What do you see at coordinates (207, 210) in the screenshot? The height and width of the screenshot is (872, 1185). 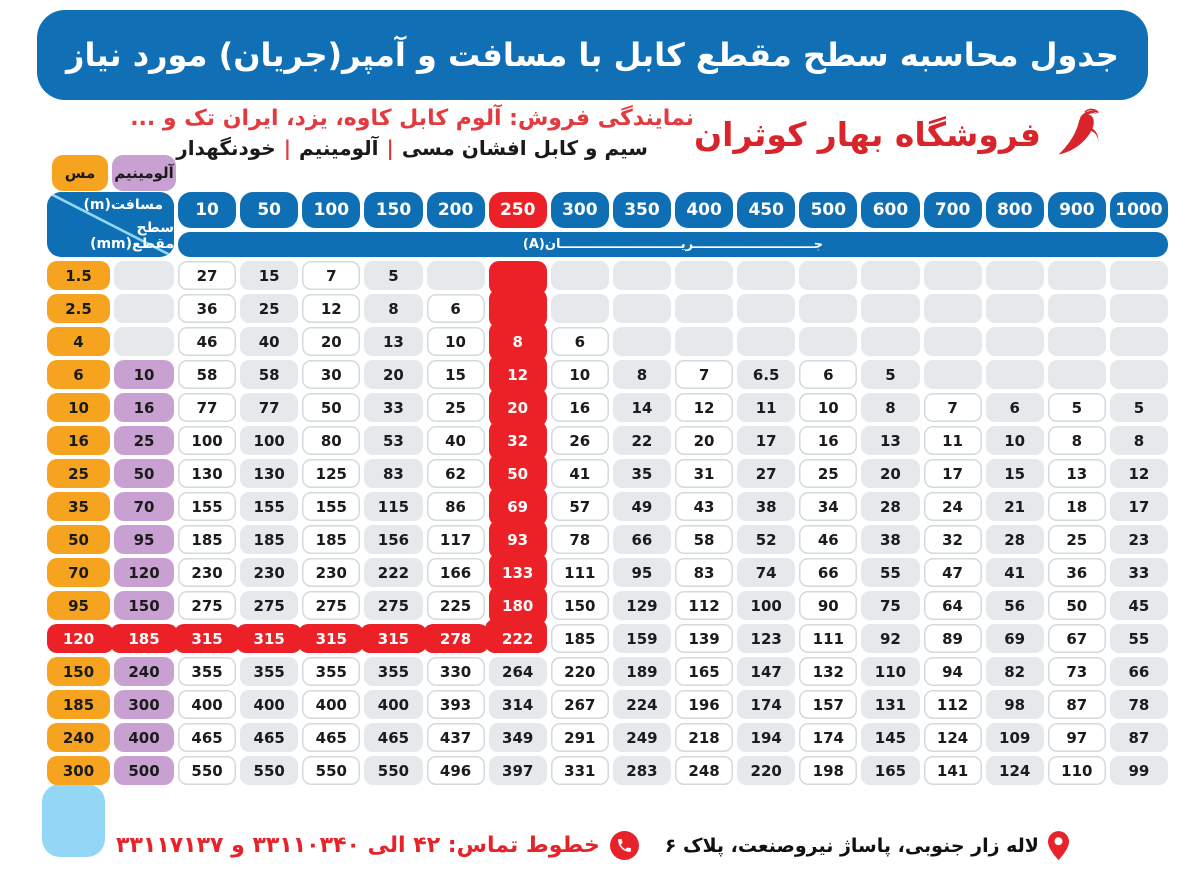 I see `distance-pill: 10` at bounding box center [207, 210].